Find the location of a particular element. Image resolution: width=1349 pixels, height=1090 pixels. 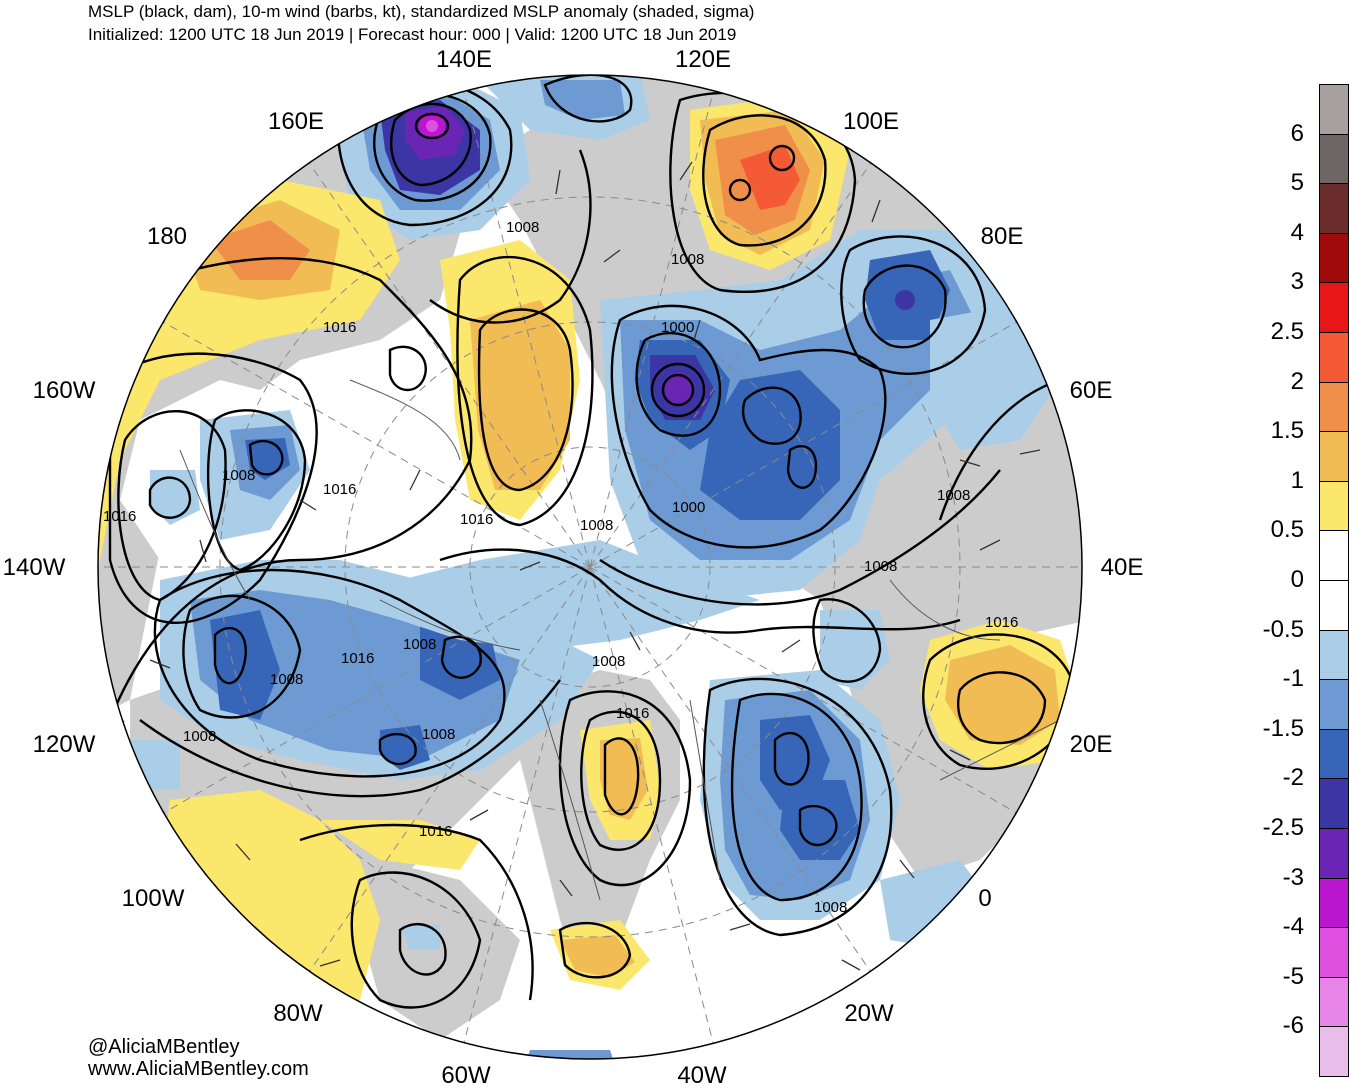

credit-handle: @AliciaMBentley is located at coordinates (164, 1047).